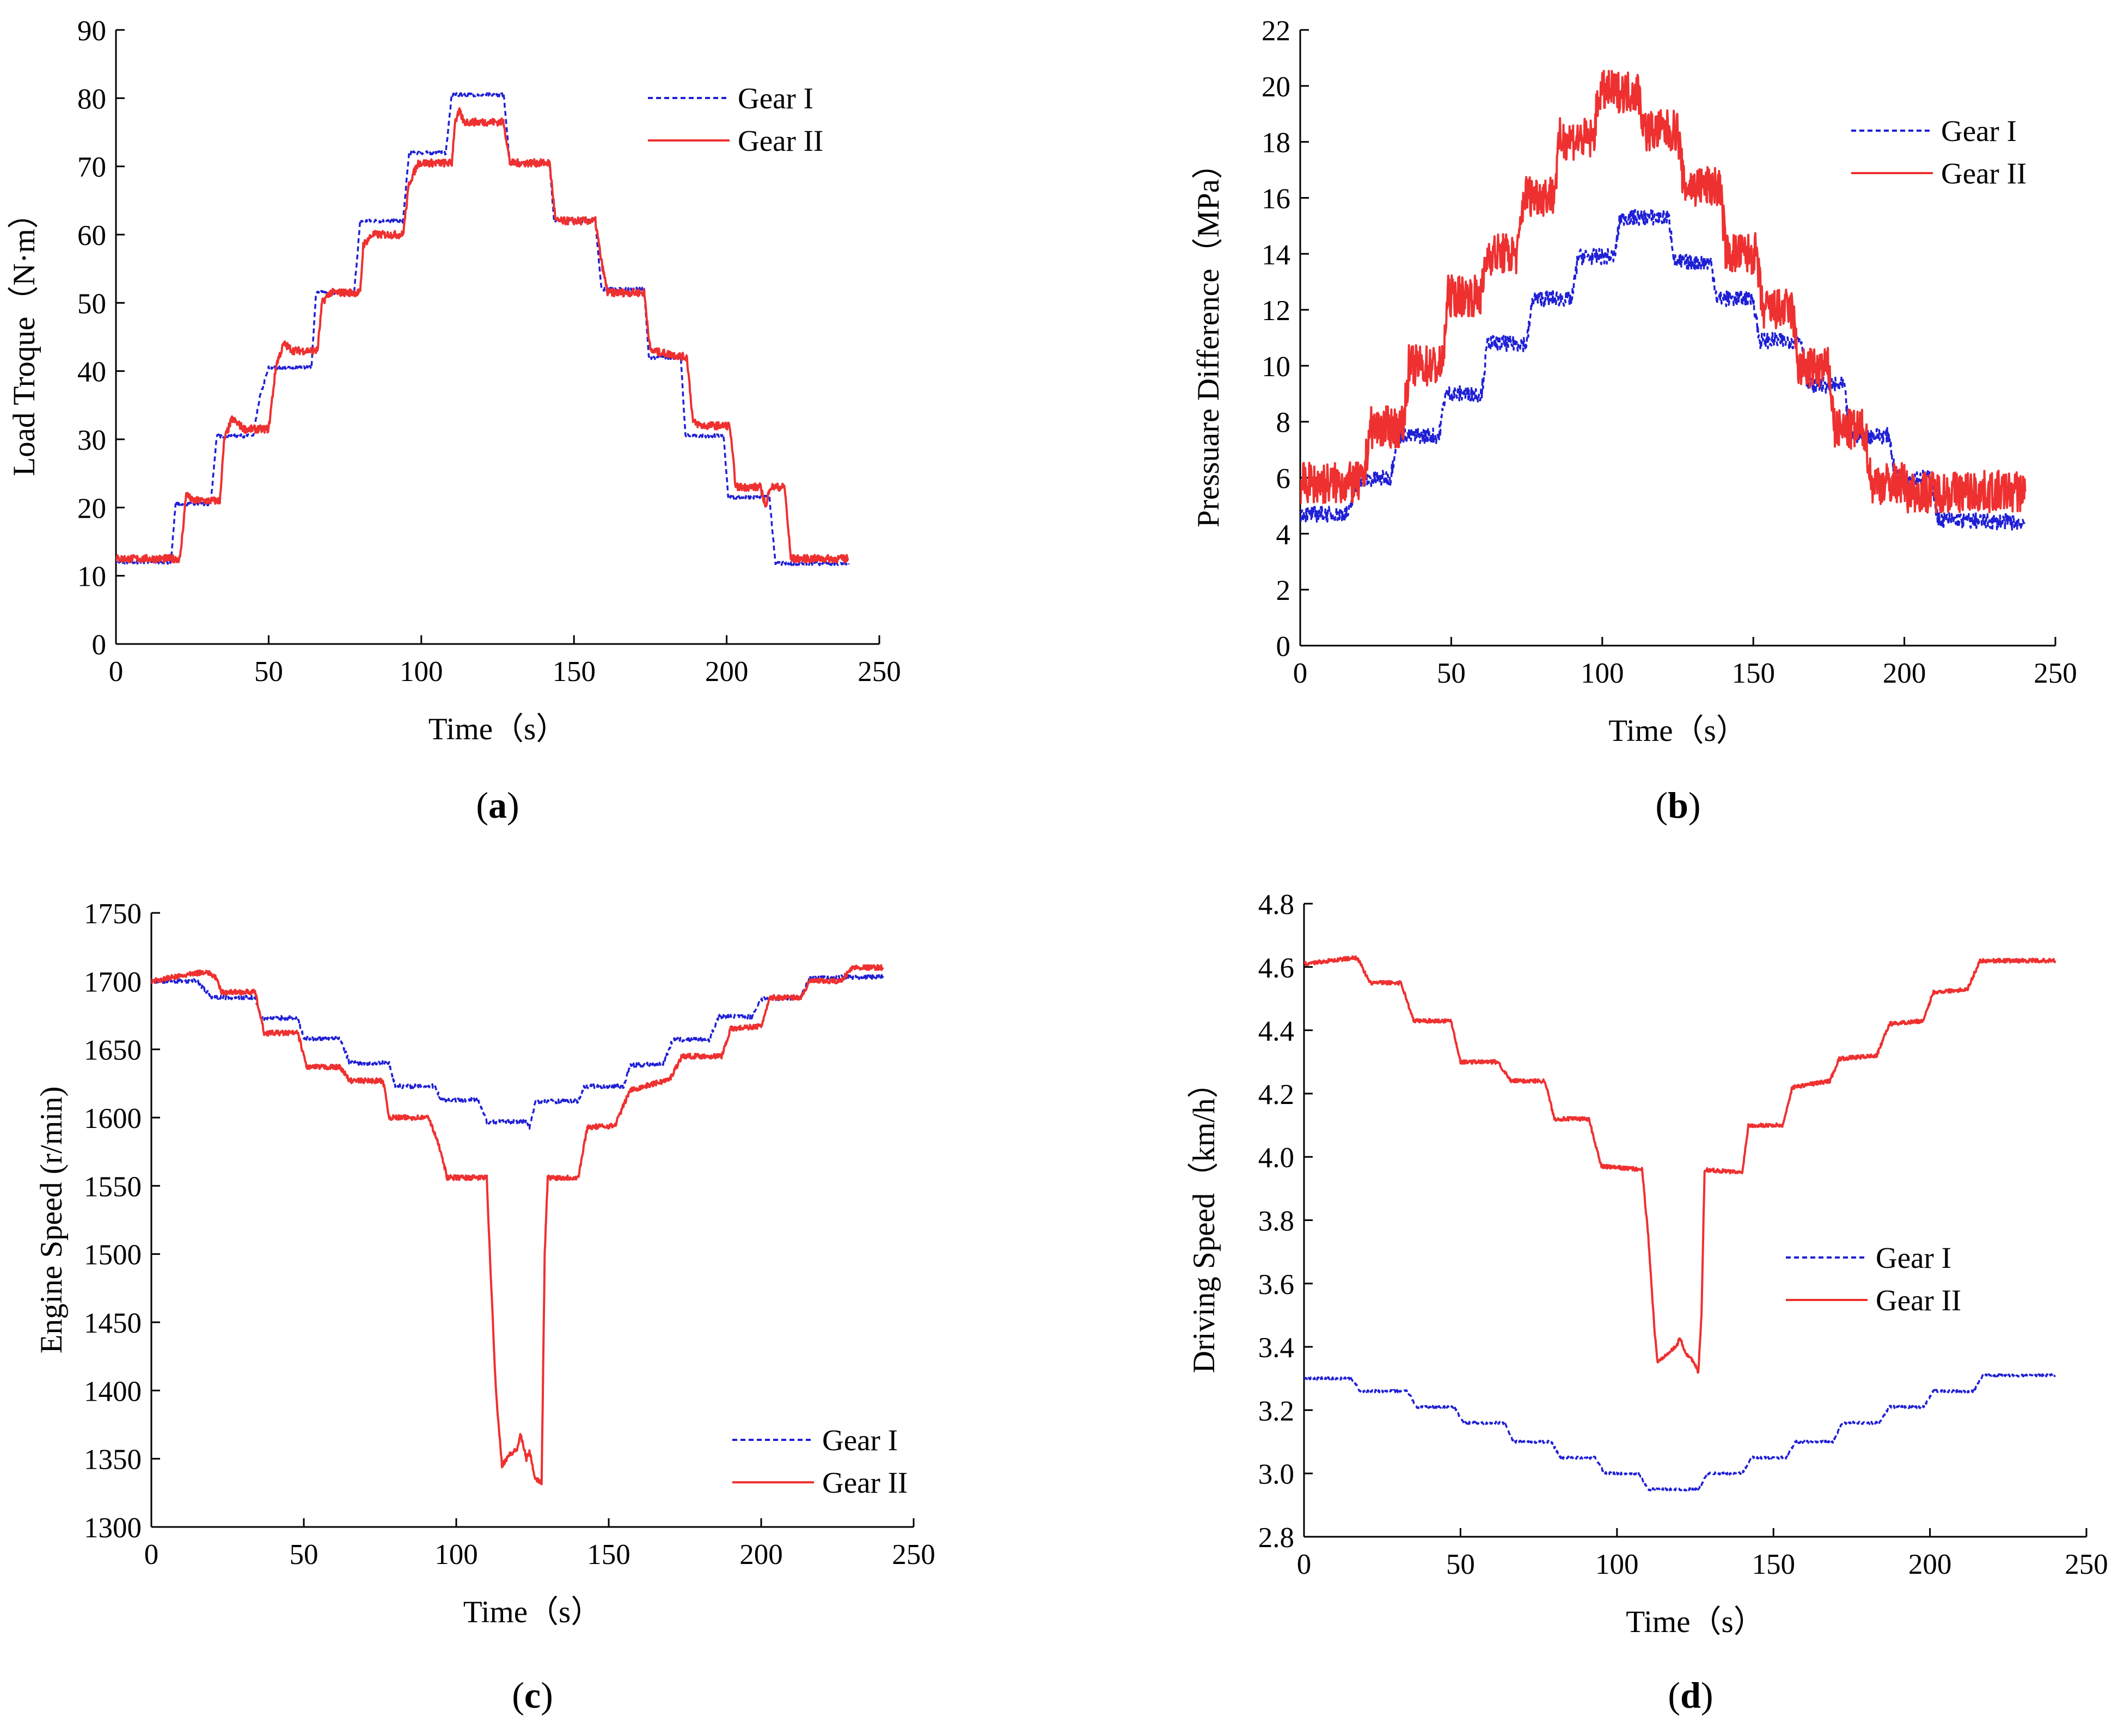 The height and width of the screenshot is (1736, 2118). What do you see at coordinates (1677, 805) in the screenshot?
I see `panel-label: (b)` at bounding box center [1677, 805].